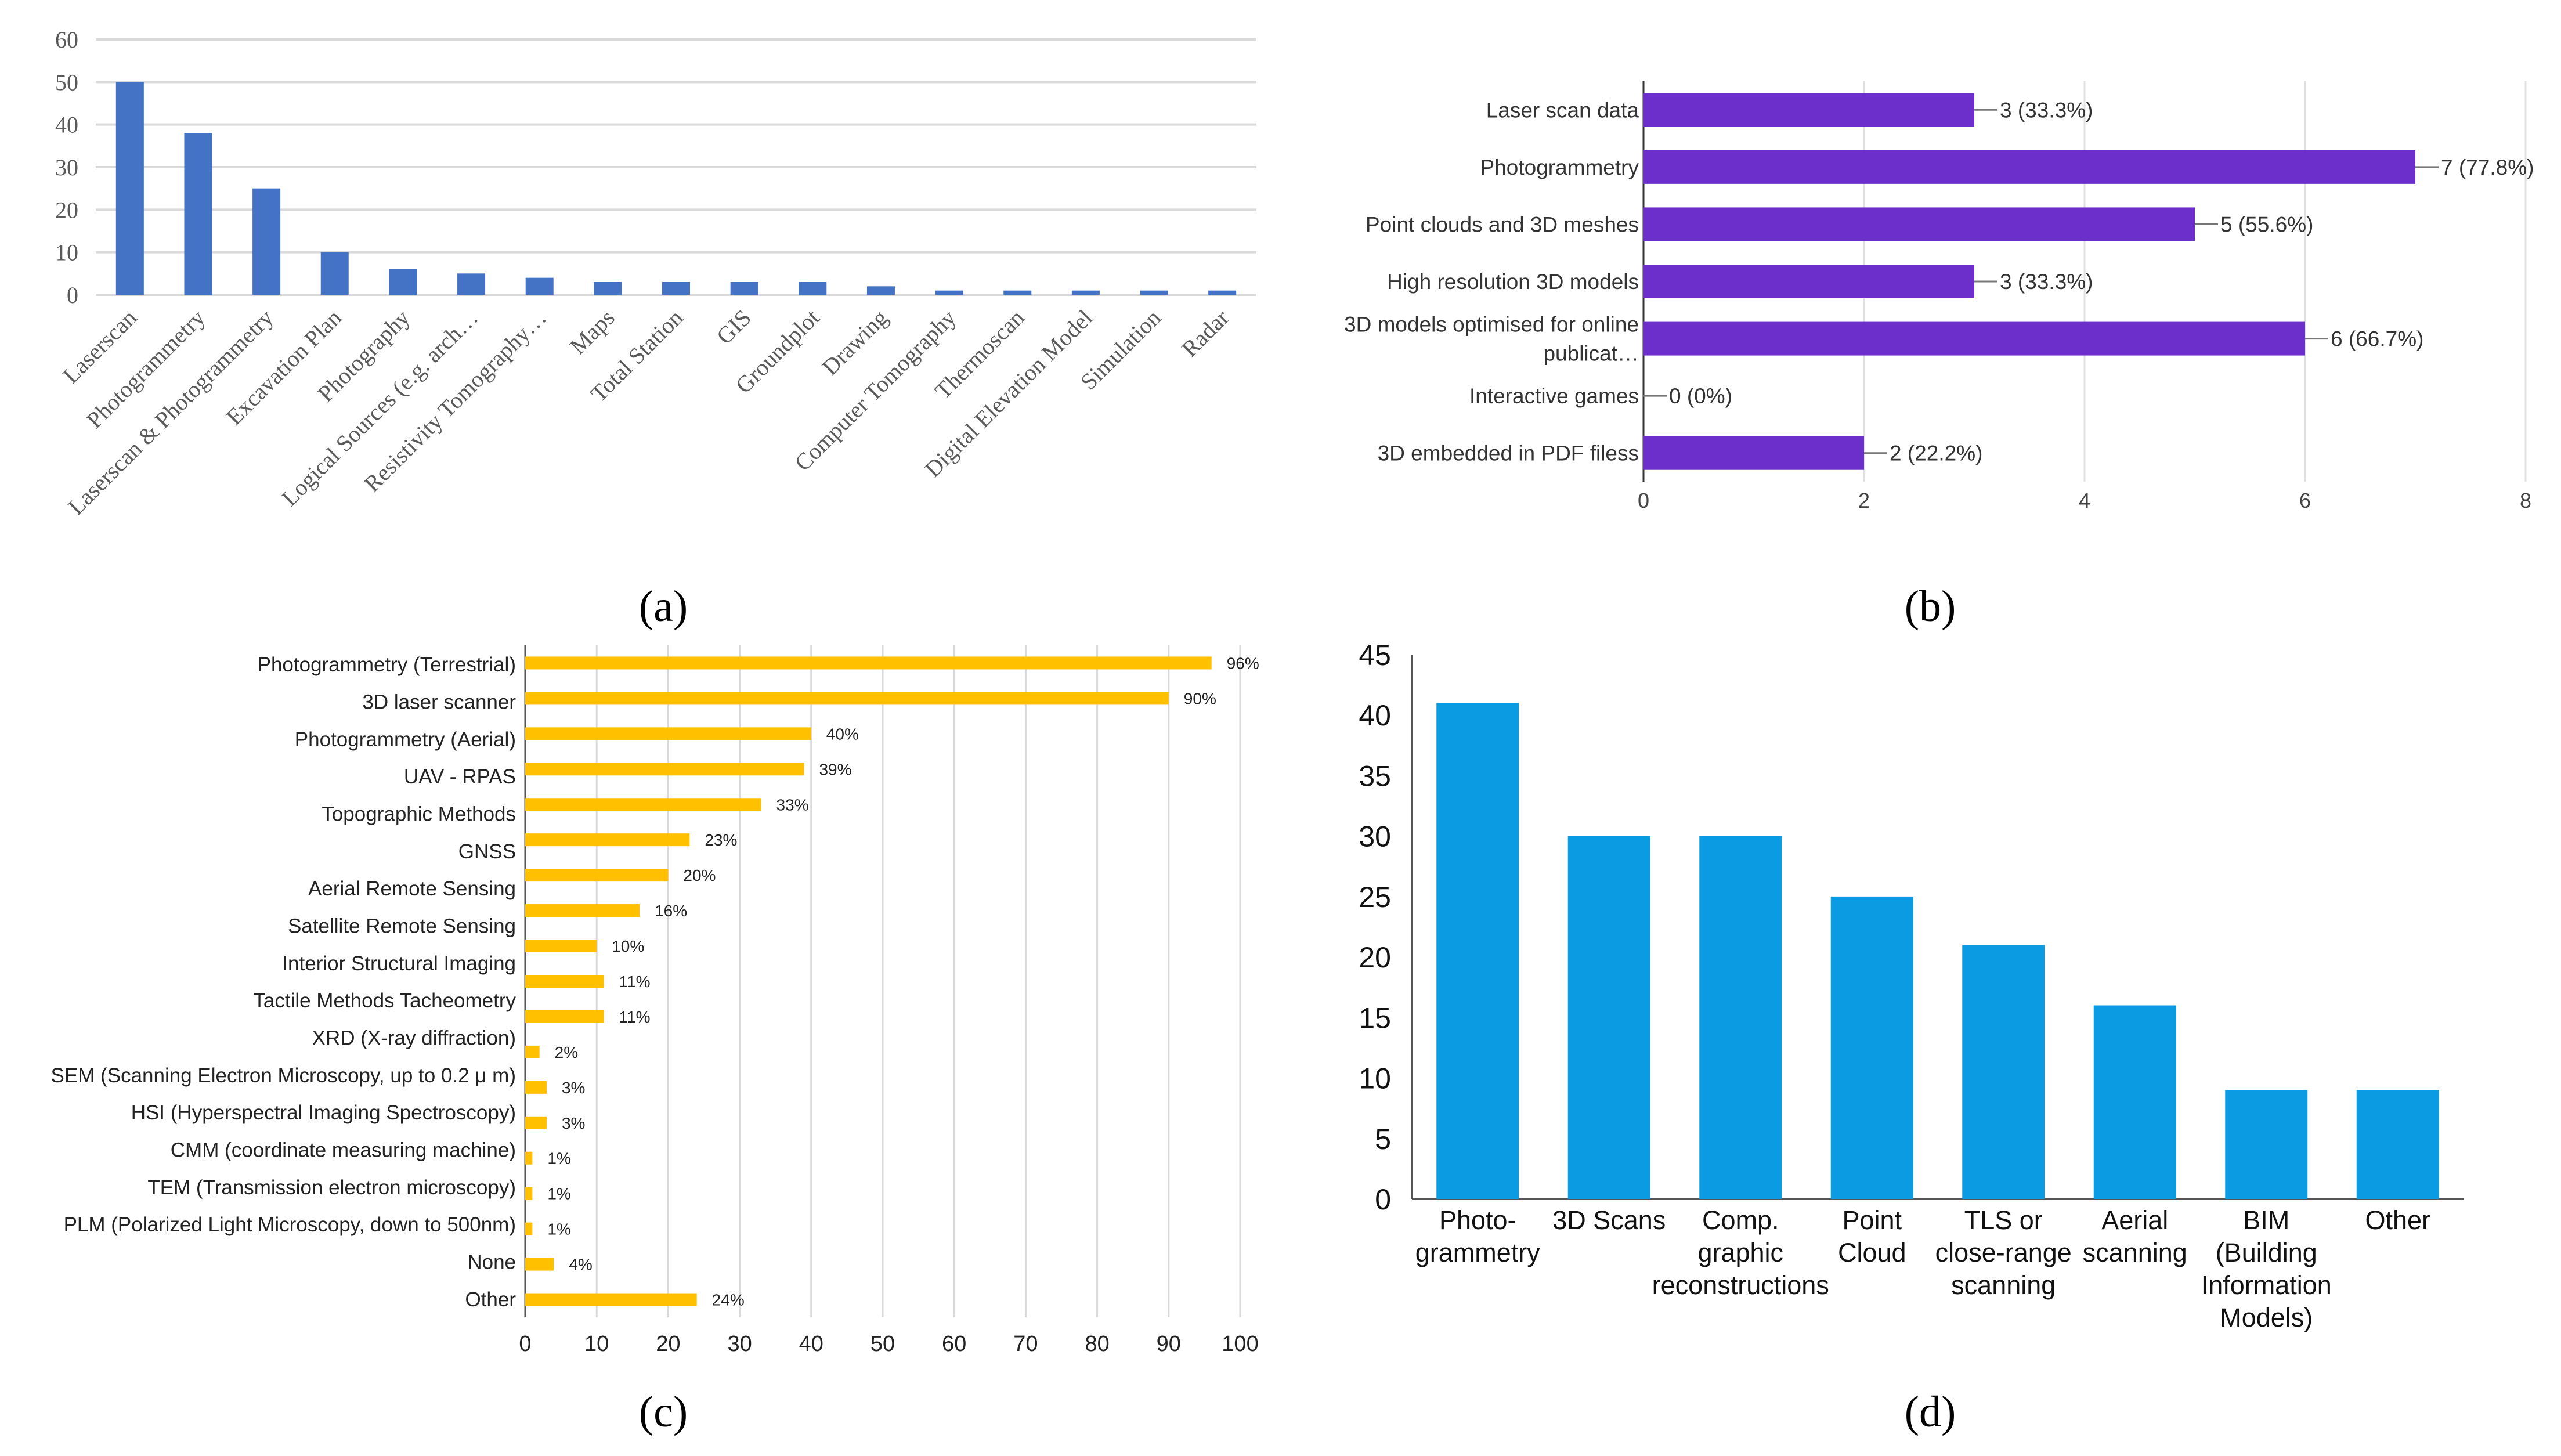 The image size is (2561, 1456). Describe the element at coordinates (487, 851) in the screenshot. I see `panel-c-category-label: GNSS` at that location.